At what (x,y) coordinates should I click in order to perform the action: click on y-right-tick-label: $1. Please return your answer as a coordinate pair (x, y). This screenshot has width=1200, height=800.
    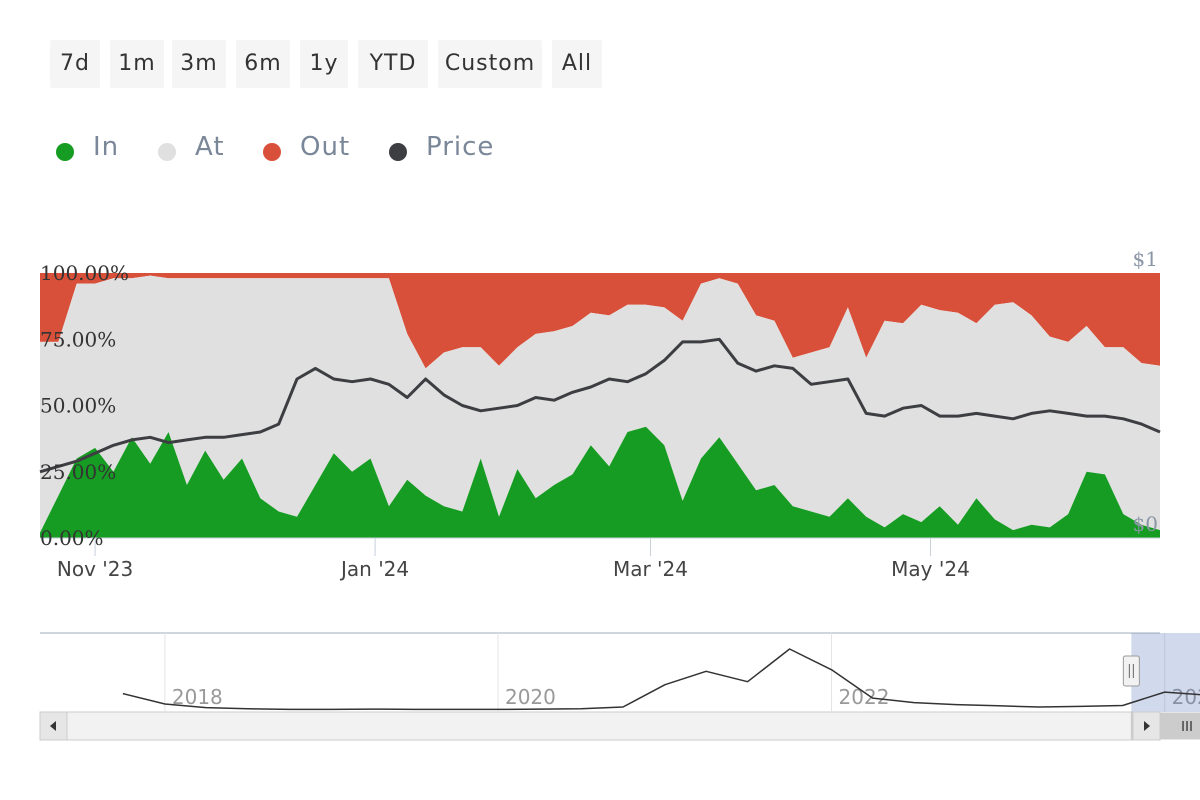
    Looking at the image, I should click on (1145, 259).